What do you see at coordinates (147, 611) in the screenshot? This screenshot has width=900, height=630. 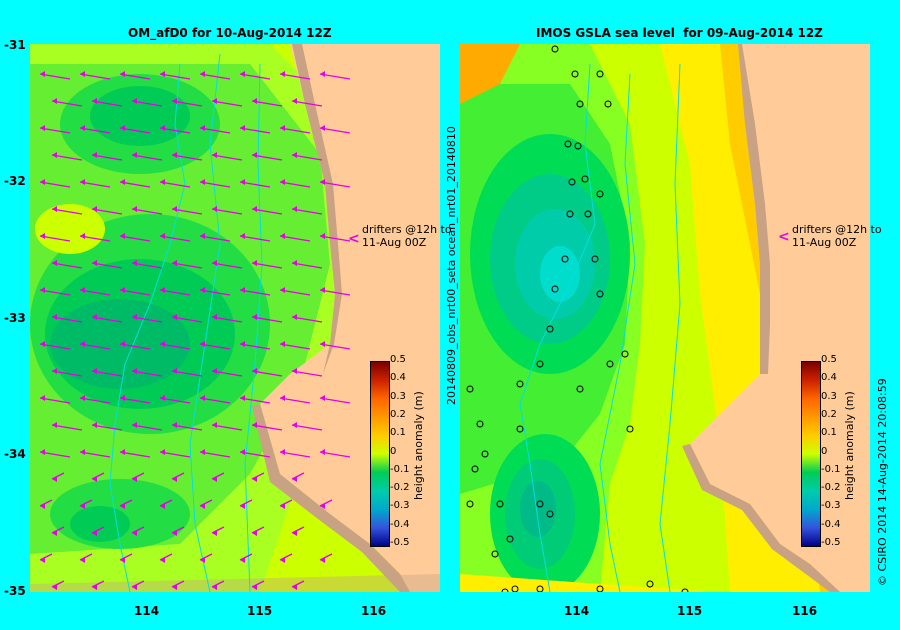 I see `x-tick-label: 114` at bounding box center [147, 611].